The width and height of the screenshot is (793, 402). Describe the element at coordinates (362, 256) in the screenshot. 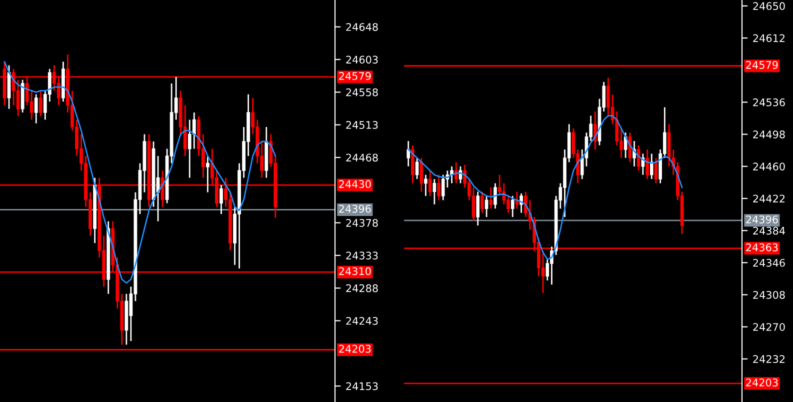

I see `y-tick-label: 24333` at that location.